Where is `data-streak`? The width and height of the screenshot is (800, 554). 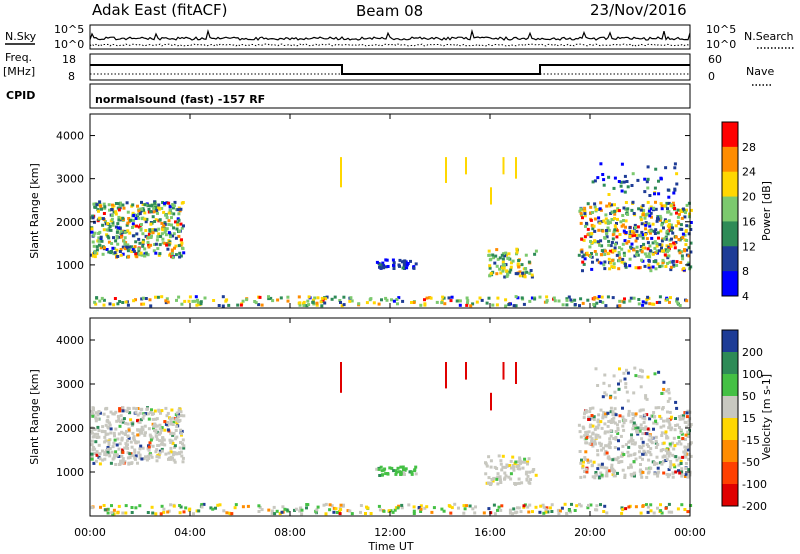
data-streak is located at coordinates (503, 371).